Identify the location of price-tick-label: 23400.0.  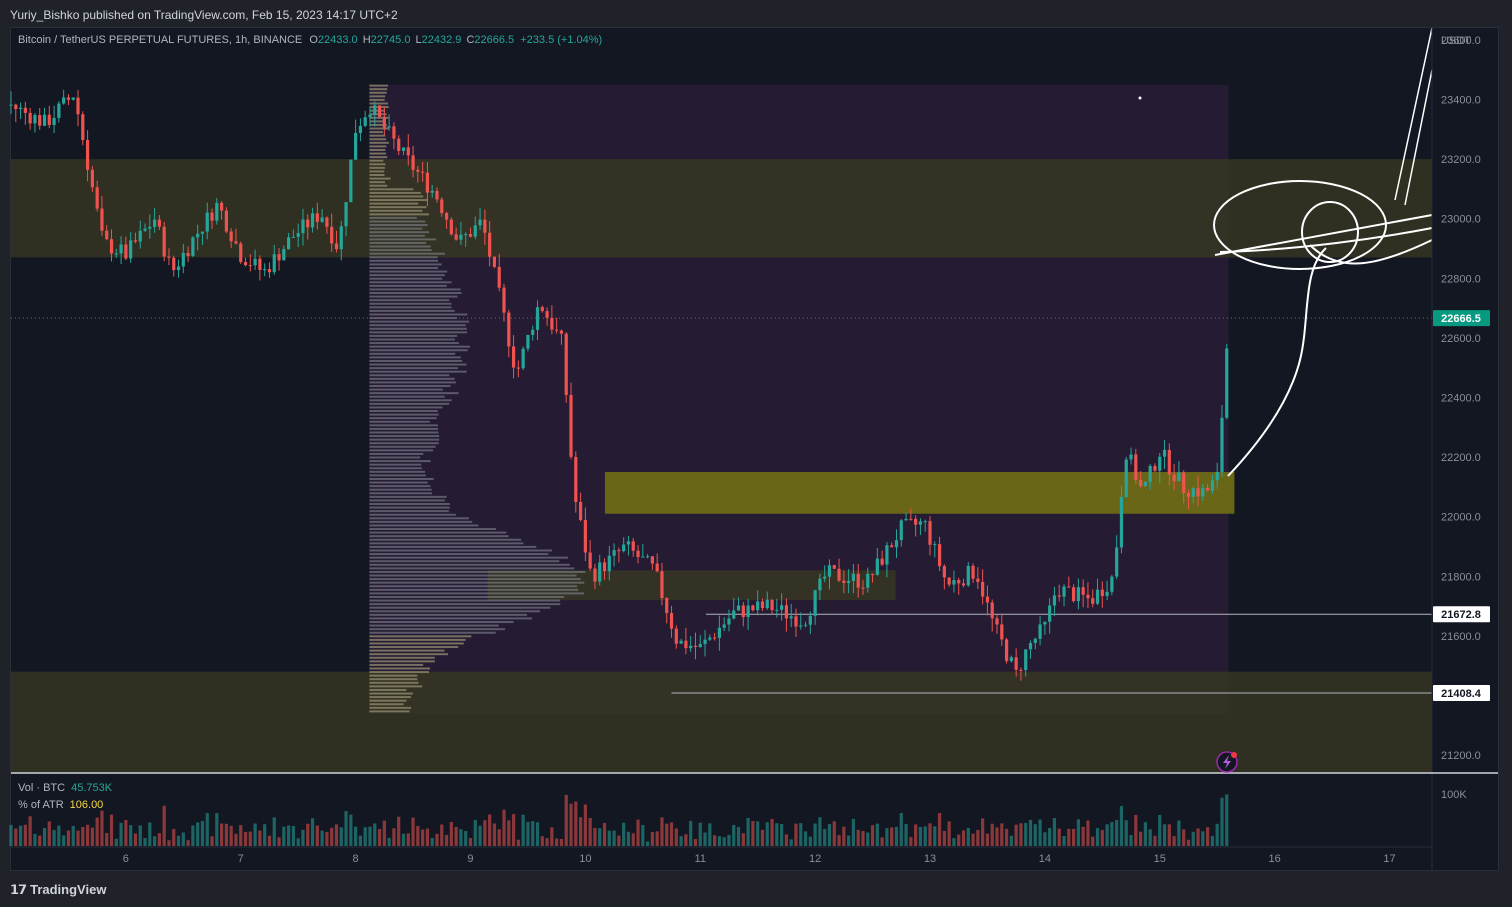
(1461, 101).